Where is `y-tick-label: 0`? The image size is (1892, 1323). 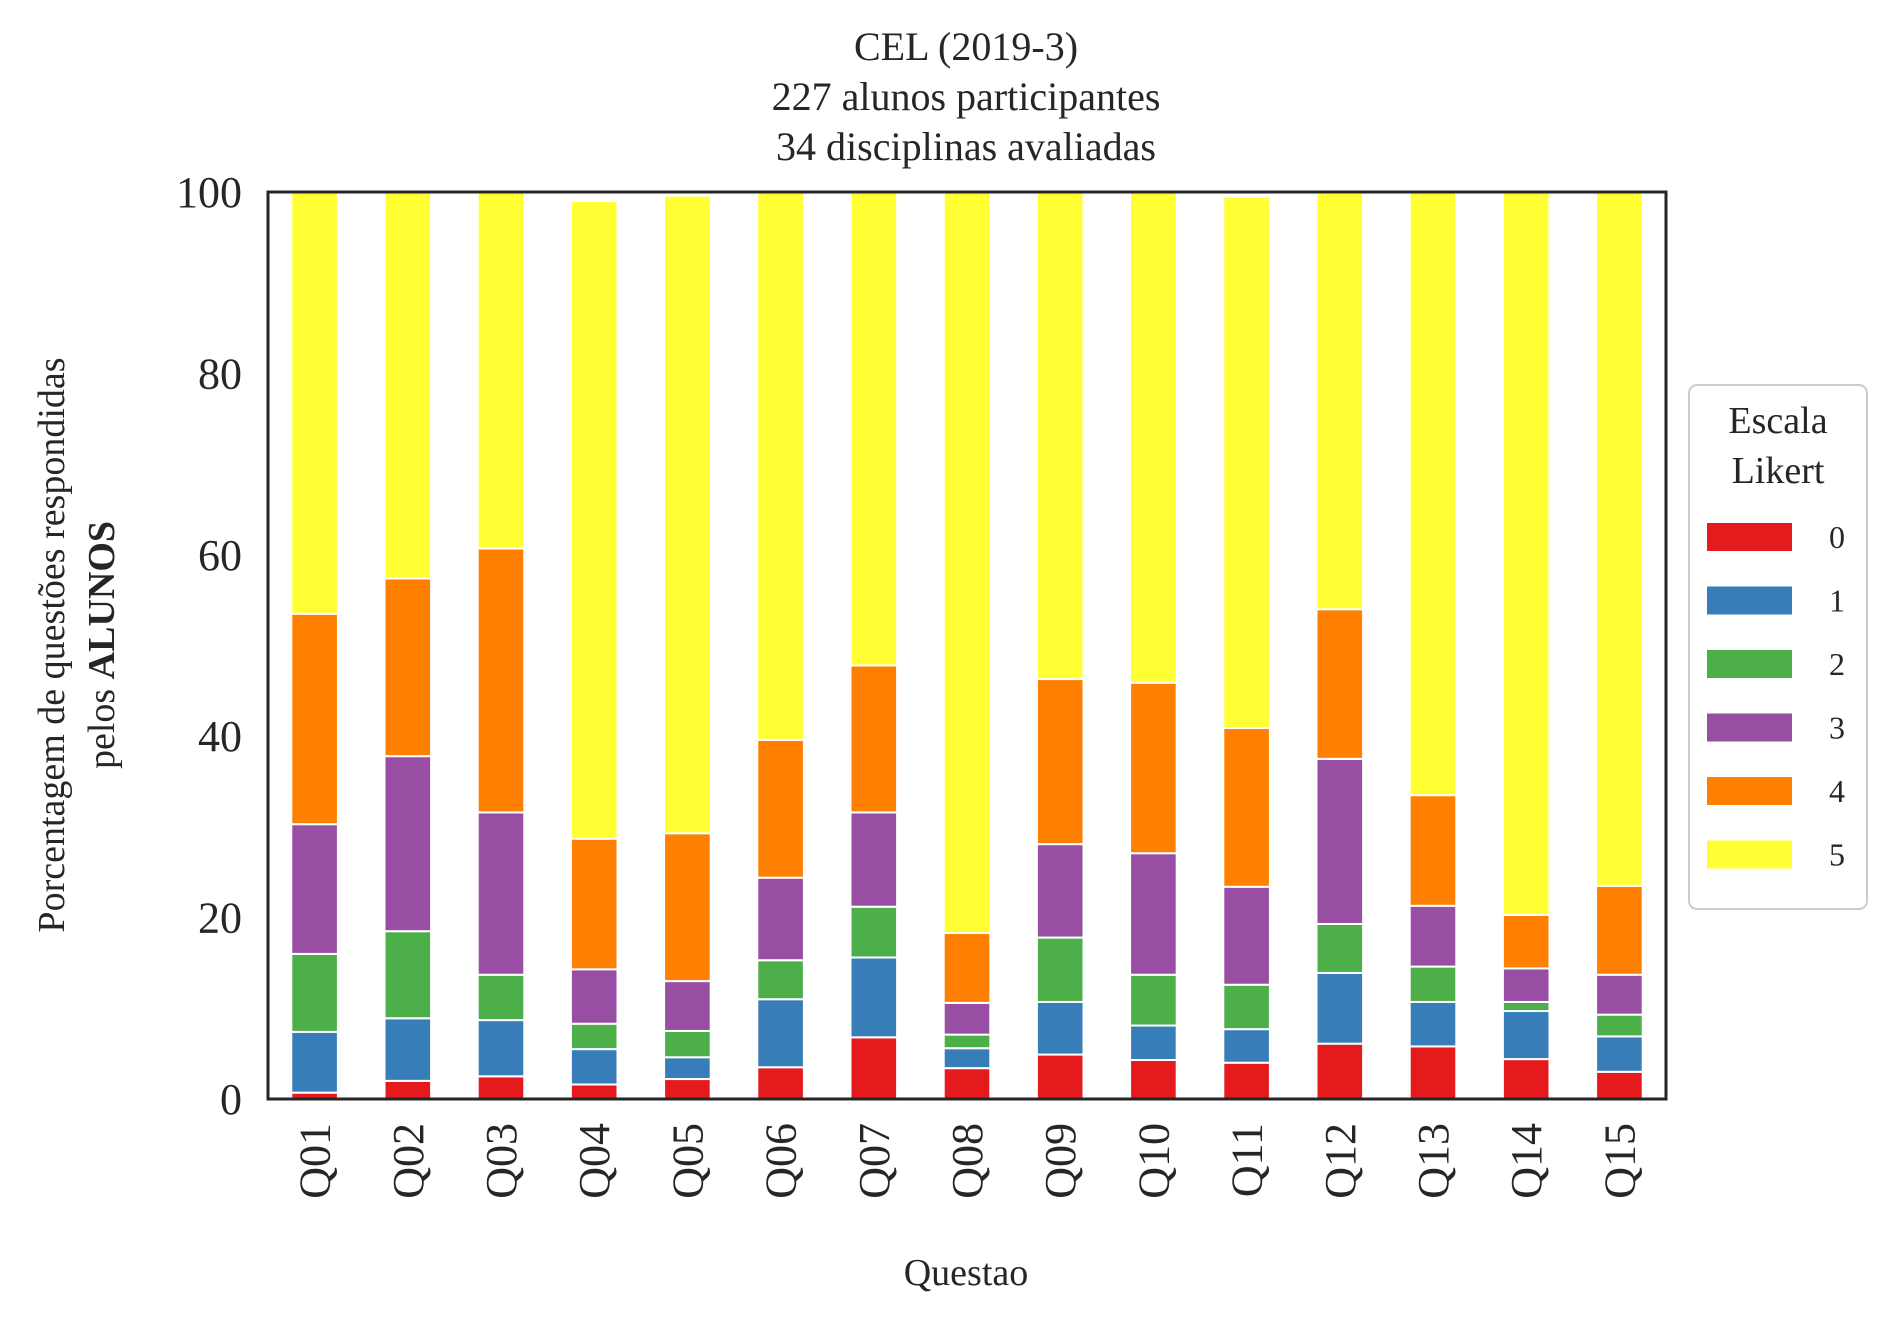
y-tick-label: 0 is located at coordinates (231, 1099).